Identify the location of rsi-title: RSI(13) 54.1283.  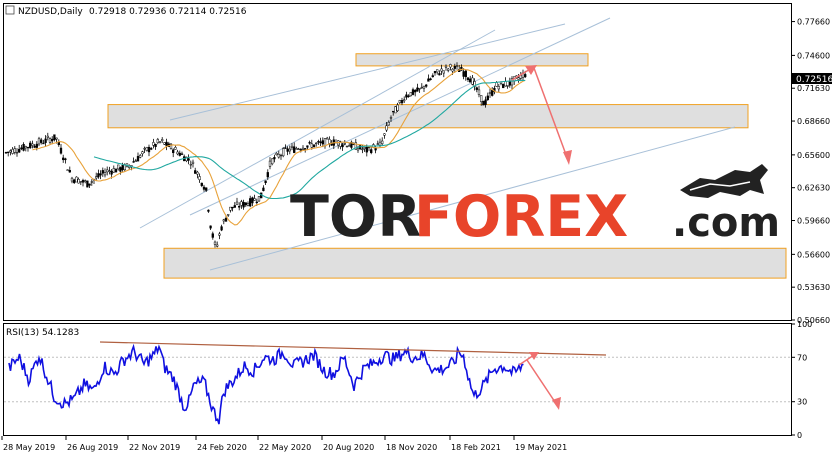
(42, 333).